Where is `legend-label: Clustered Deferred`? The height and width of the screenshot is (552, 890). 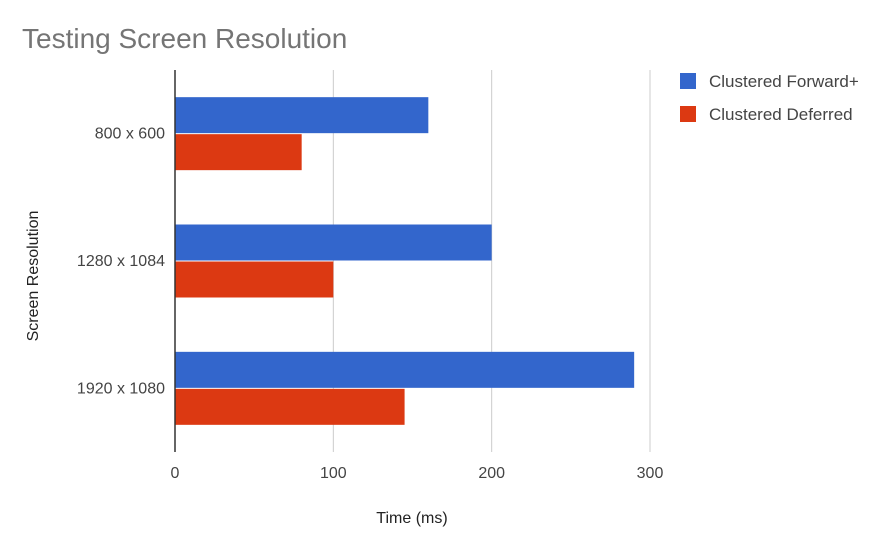
legend-label: Clustered Deferred is located at coordinates (781, 114).